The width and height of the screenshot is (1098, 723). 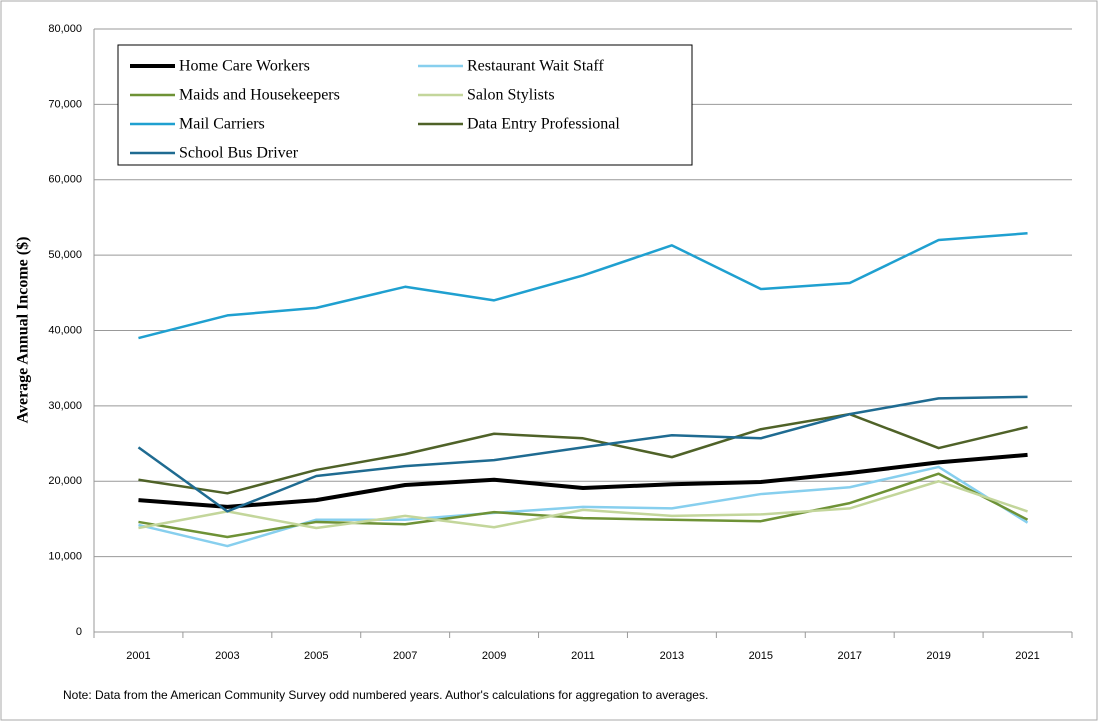 What do you see at coordinates (543, 124) in the screenshot?
I see `legend-label: Data Entry Professional` at bounding box center [543, 124].